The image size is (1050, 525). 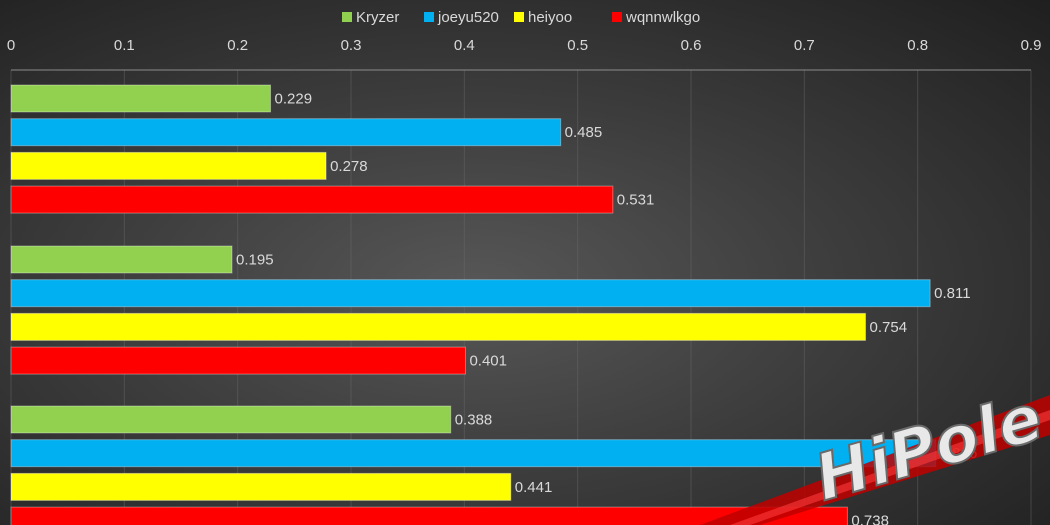 What do you see at coordinates (468, 17) in the screenshot?
I see `legend-label-joeyu520: joeyu520` at bounding box center [468, 17].